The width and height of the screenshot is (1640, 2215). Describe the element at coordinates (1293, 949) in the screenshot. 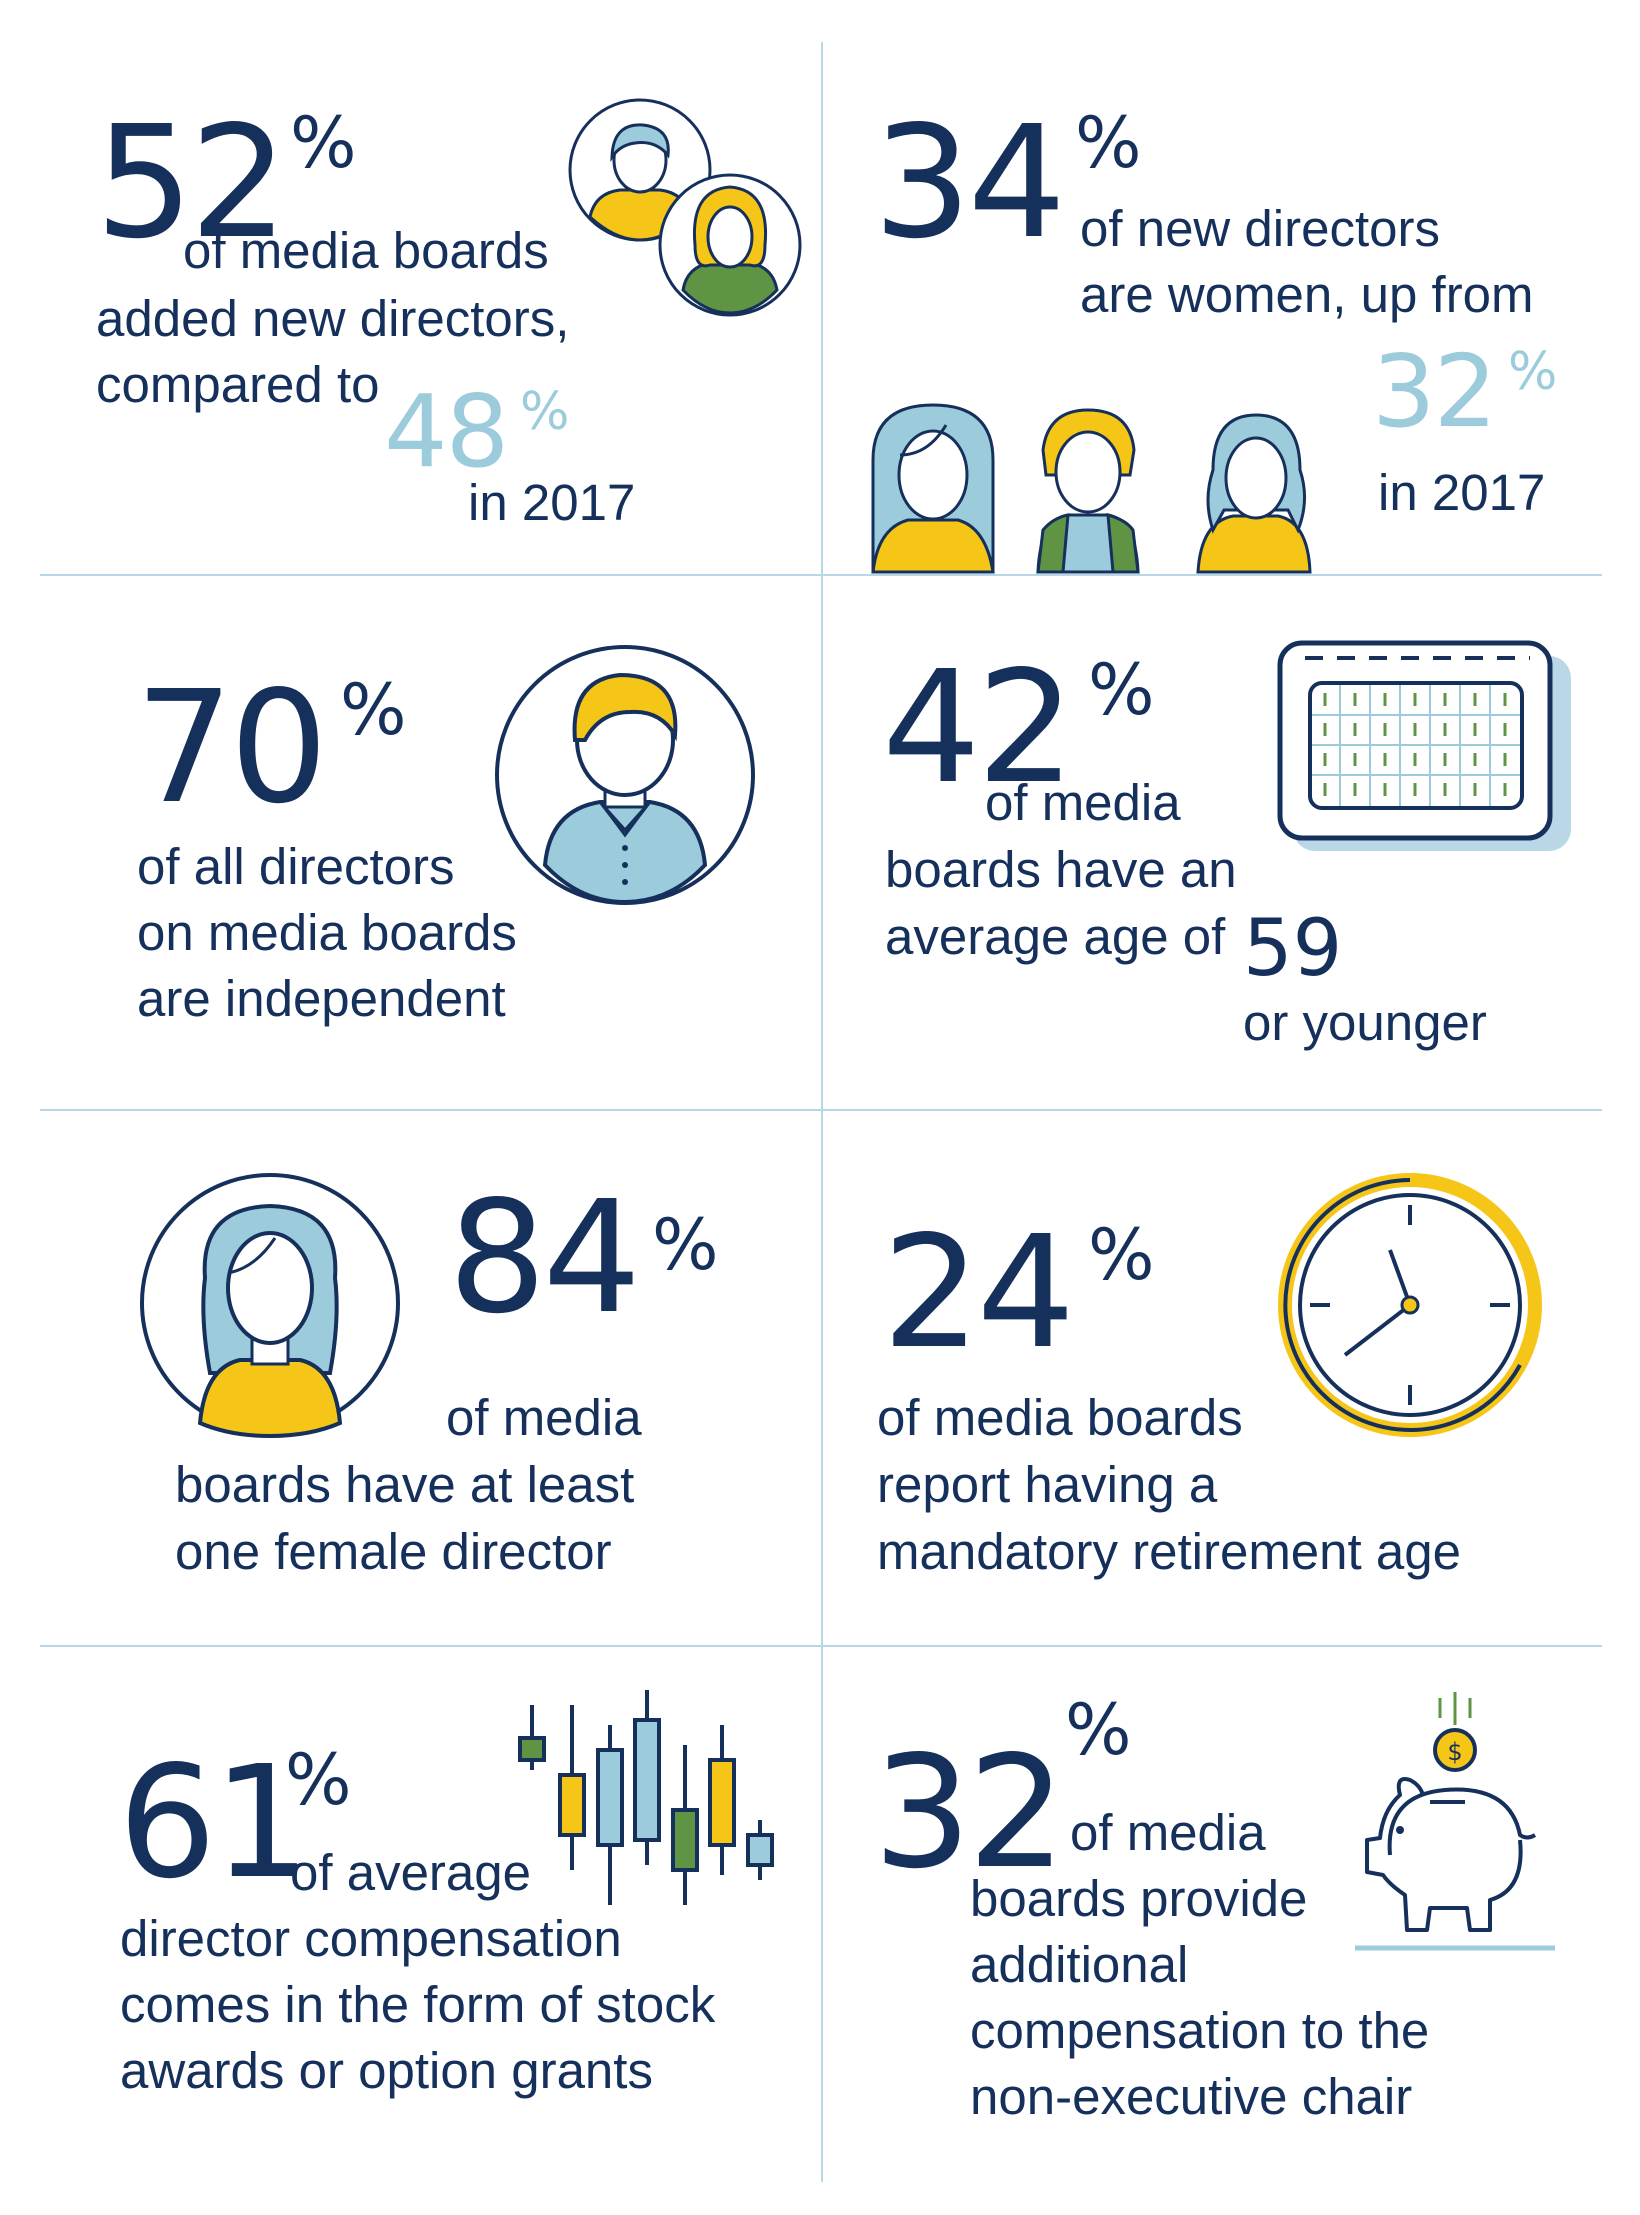

I see `age-value: 59` at that location.